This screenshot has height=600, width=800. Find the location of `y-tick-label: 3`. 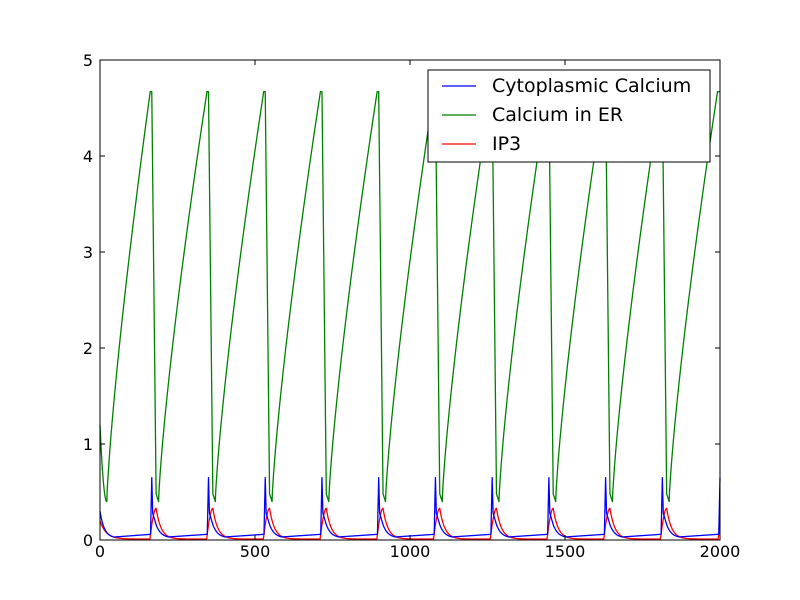

y-tick-label: 3 is located at coordinates (88, 252).